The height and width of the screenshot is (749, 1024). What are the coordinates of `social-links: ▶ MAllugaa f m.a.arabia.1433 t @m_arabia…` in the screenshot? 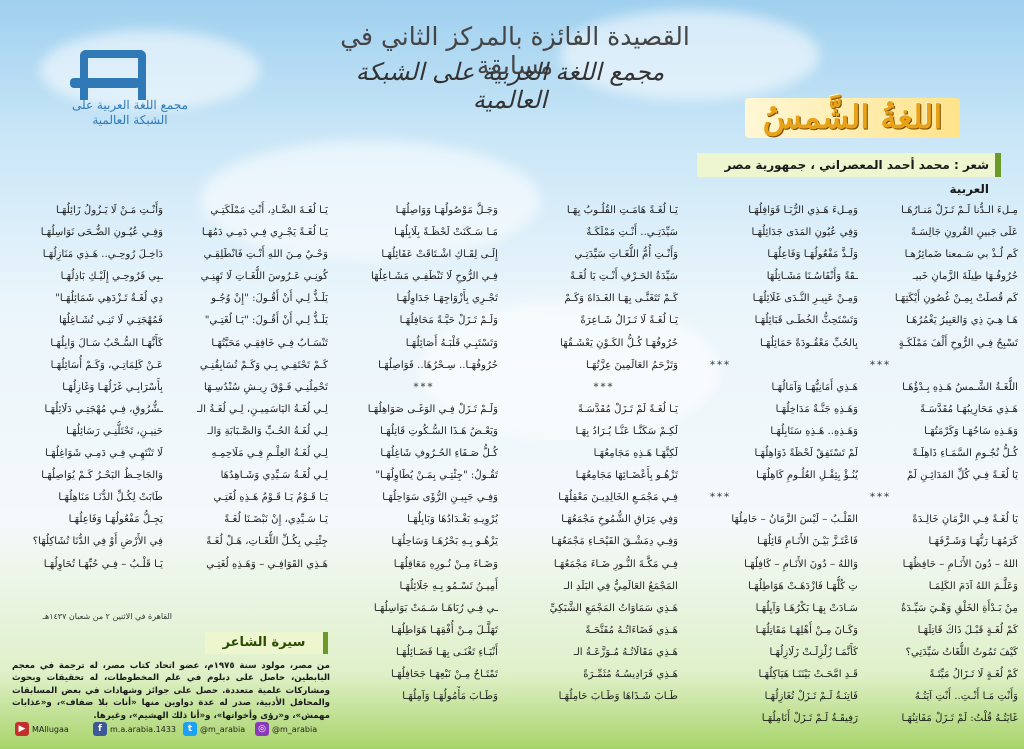 It's located at (180, 729).